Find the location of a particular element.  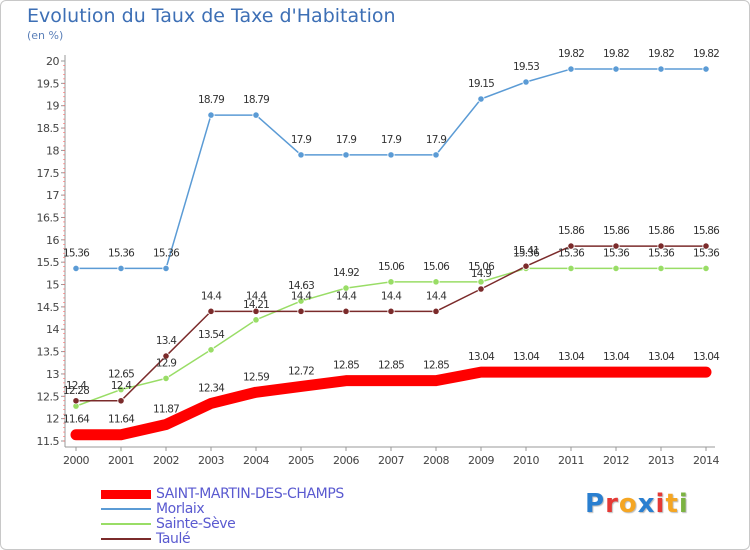

y-tick-label: 12 is located at coordinates (52, 419).